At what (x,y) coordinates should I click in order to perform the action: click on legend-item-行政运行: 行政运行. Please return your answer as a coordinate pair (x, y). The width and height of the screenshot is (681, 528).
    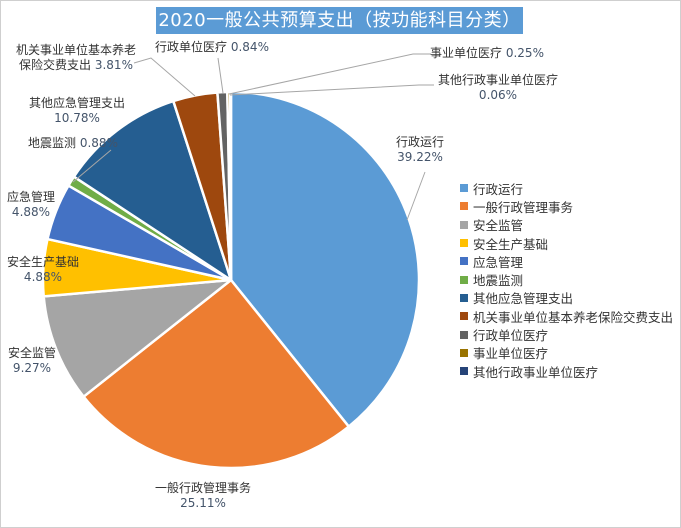
    Looking at the image, I should click on (566, 188).